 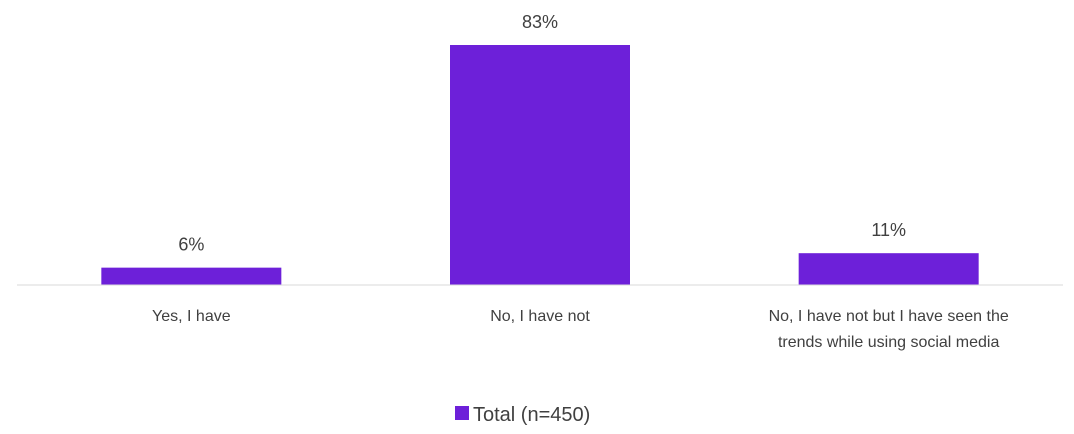 What do you see at coordinates (191, 245) in the screenshot?
I see `data-label-0: 6%` at bounding box center [191, 245].